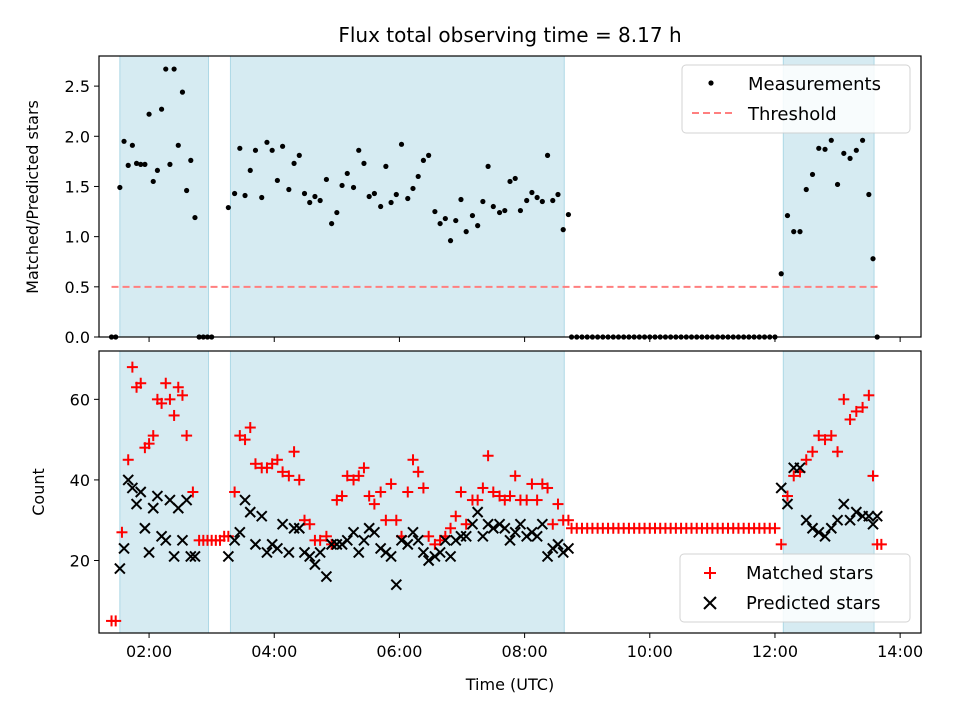  What do you see at coordinates (77, 86) in the screenshot?
I see `y-tick-label: 2.5` at bounding box center [77, 86].